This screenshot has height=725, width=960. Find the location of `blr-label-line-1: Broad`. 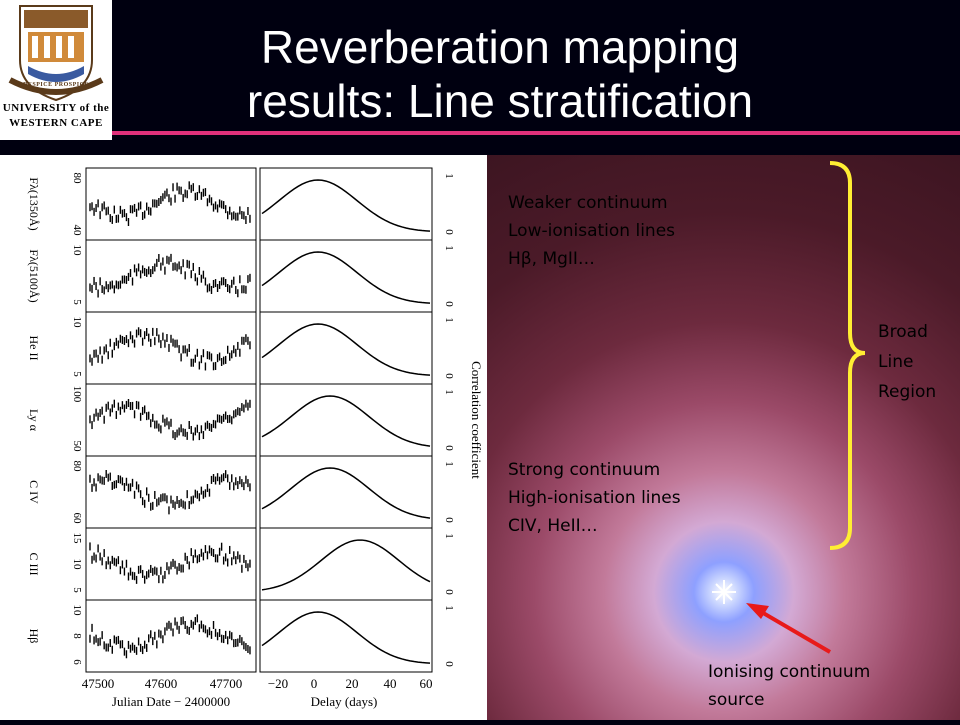

blr-label-line-1: Broad is located at coordinates (903, 332).